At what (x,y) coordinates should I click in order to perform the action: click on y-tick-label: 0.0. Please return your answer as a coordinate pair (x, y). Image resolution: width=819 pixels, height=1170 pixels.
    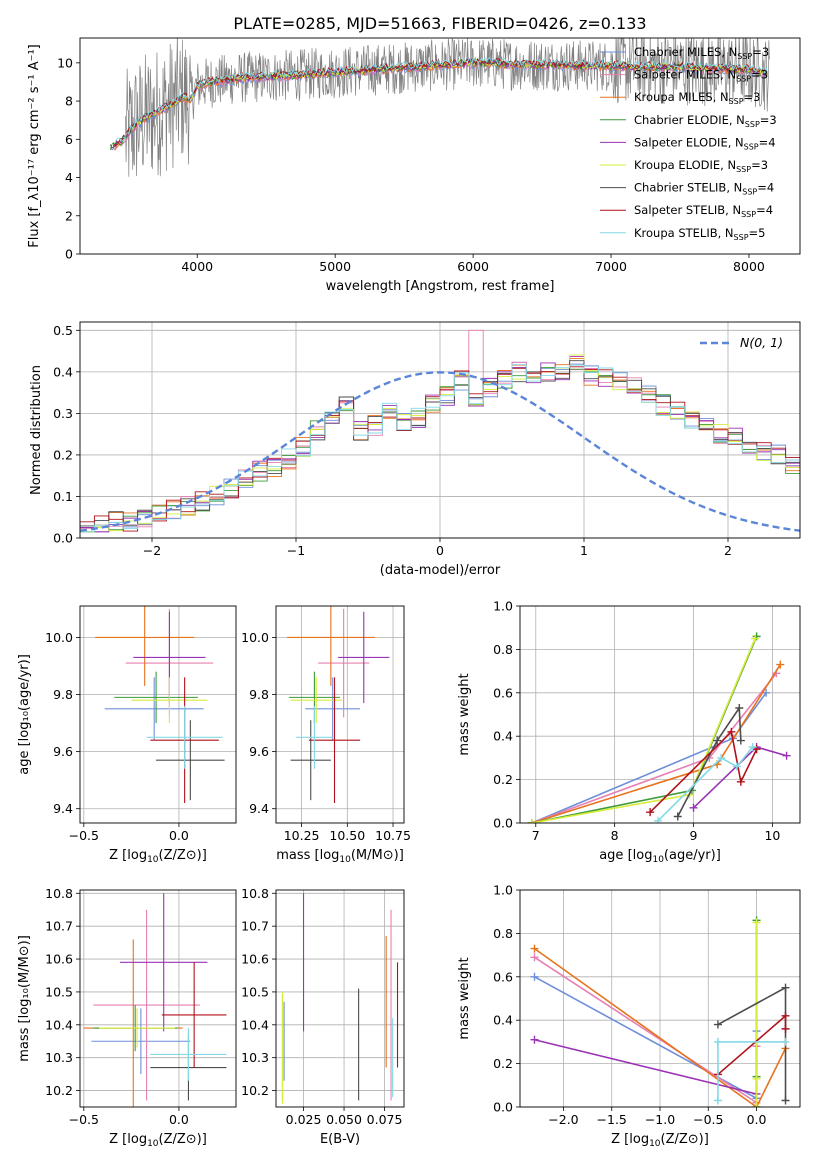
    Looking at the image, I should click on (503, 823).